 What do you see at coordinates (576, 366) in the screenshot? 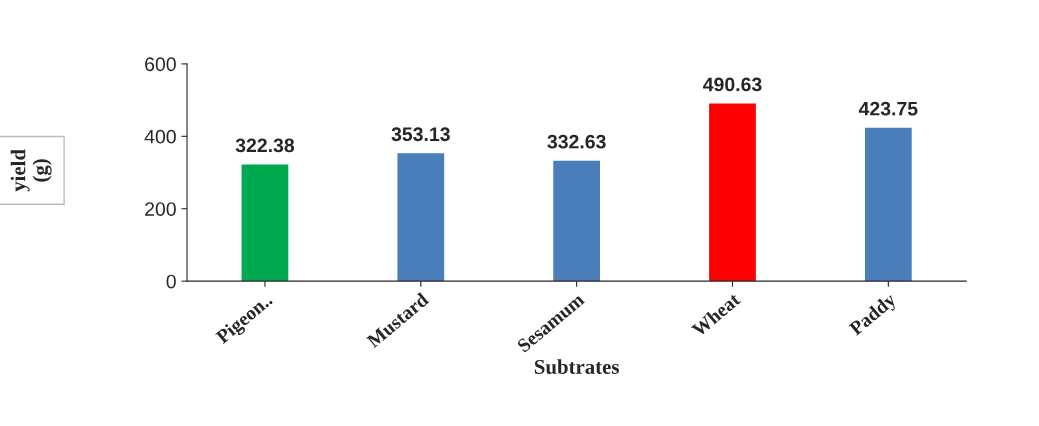
I see `x-axis-title: Subtrates` at bounding box center [576, 366].